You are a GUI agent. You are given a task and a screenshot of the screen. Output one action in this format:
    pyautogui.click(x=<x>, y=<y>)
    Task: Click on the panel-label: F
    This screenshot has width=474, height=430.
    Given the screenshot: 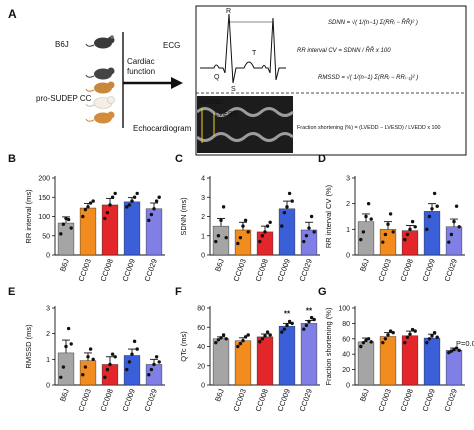 What is the action you would take?
    pyautogui.click(x=178, y=292)
    